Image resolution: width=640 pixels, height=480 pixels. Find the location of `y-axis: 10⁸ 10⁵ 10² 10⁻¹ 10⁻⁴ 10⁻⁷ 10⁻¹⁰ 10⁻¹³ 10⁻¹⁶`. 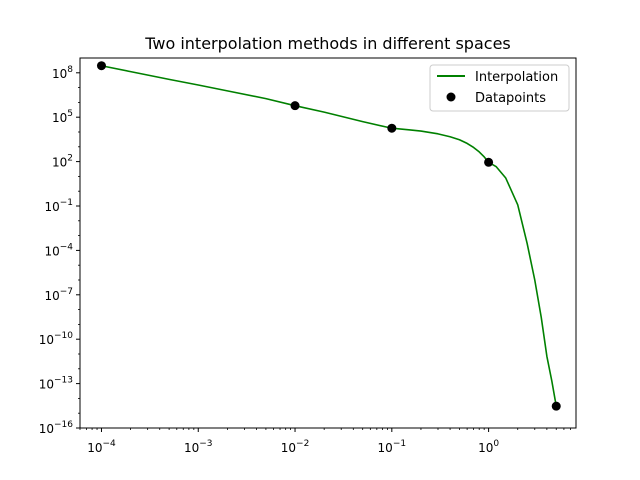

y-axis: 10⁸ 10⁵ 10² 10⁻¹ 10⁻⁴ 10⁻⁷ 10⁻¹⁰ 10⁻¹³ 10⁻¹⁶ is located at coordinates (59, 250).